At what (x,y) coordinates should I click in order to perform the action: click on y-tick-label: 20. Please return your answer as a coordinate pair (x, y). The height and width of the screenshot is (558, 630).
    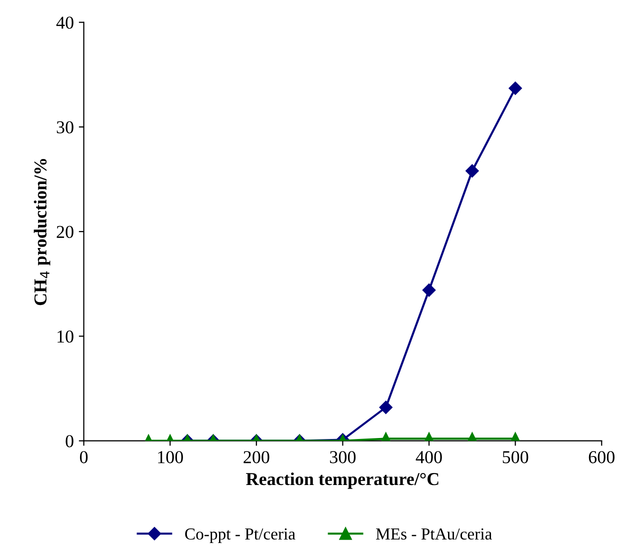
    Looking at the image, I should click on (65, 232).